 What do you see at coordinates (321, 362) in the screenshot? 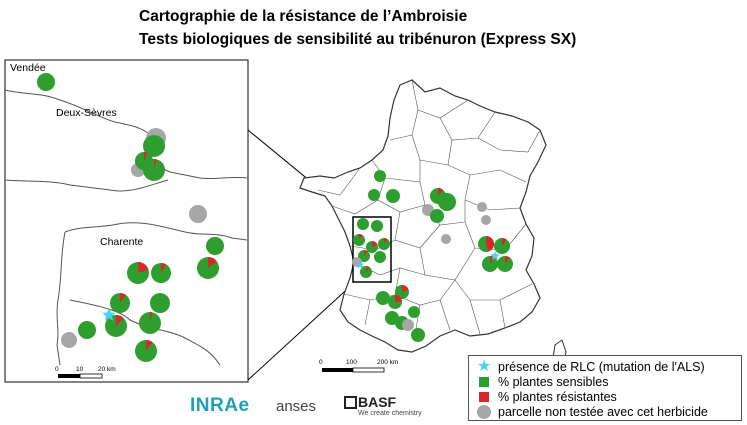
I see `main-scale-tick-0: 0` at bounding box center [321, 362].